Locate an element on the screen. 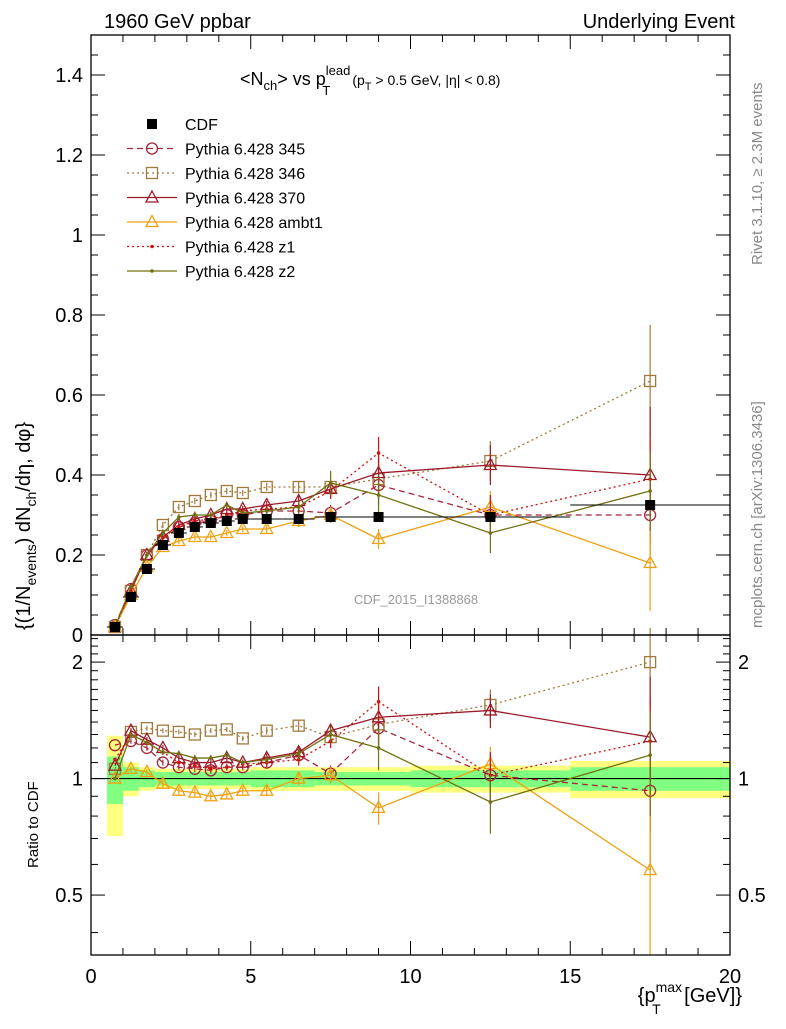  x-tick-label: 10 is located at coordinates (410, 977).